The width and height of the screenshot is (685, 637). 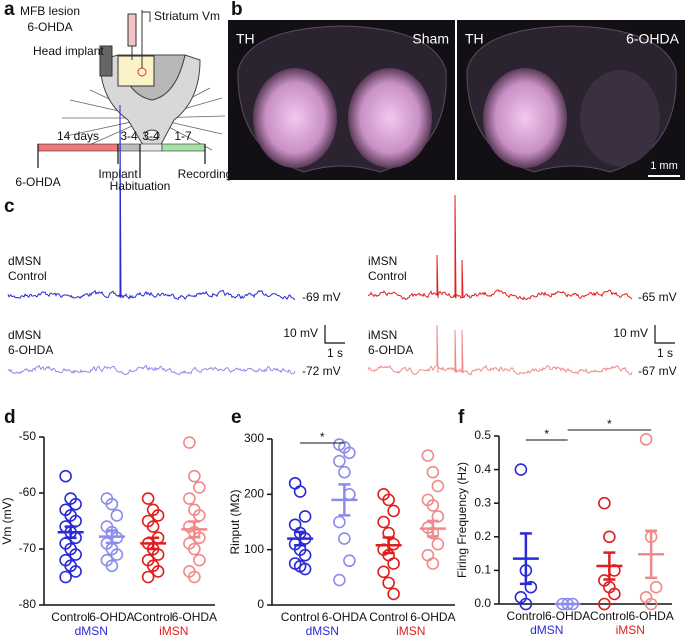 What do you see at coordinates (237, 10) in the screenshot?
I see `panel-label: b` at bounding box center [237, 10].